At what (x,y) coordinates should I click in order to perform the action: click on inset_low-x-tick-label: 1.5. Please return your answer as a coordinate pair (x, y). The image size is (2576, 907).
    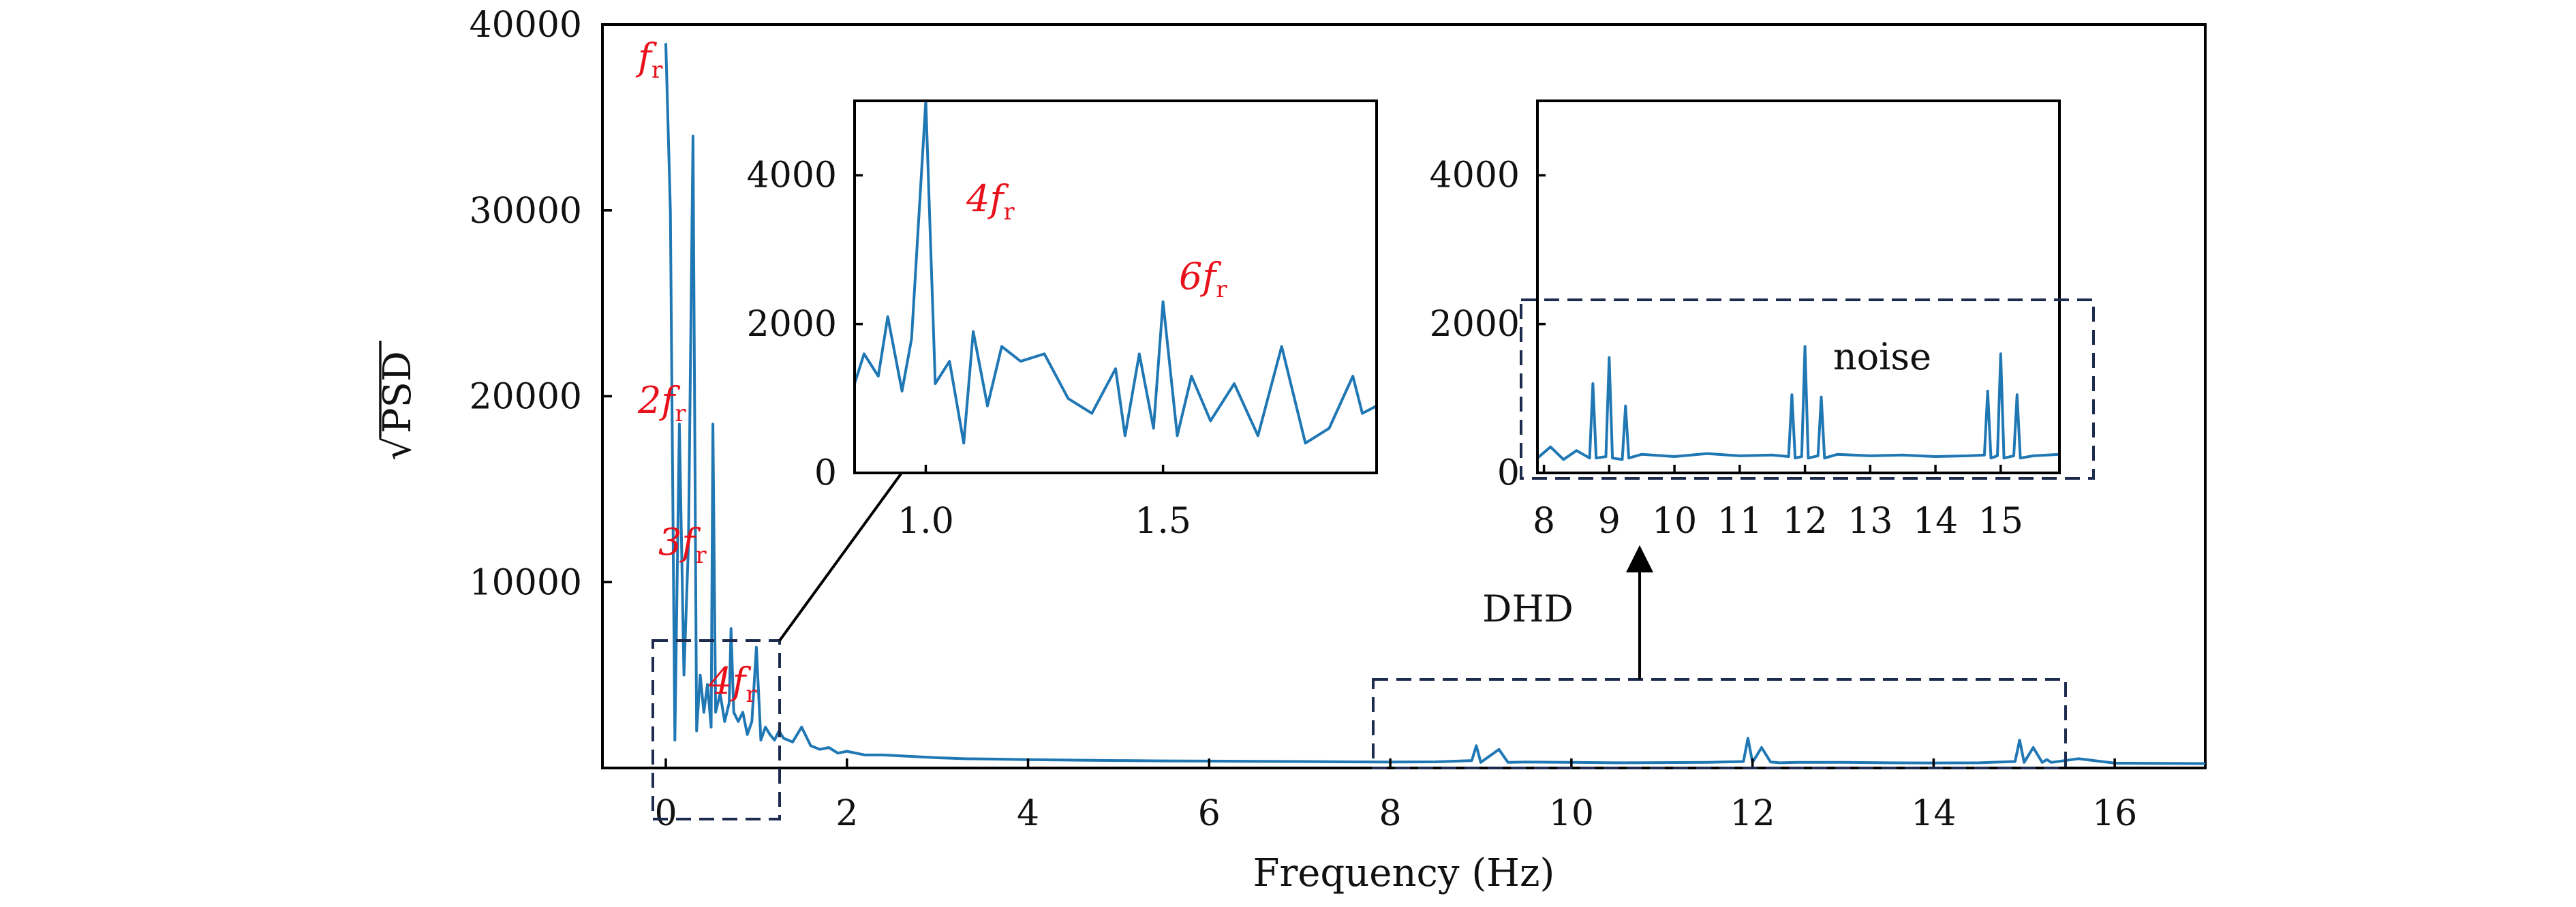
    Looking at the image, I should click on (1163, 521).